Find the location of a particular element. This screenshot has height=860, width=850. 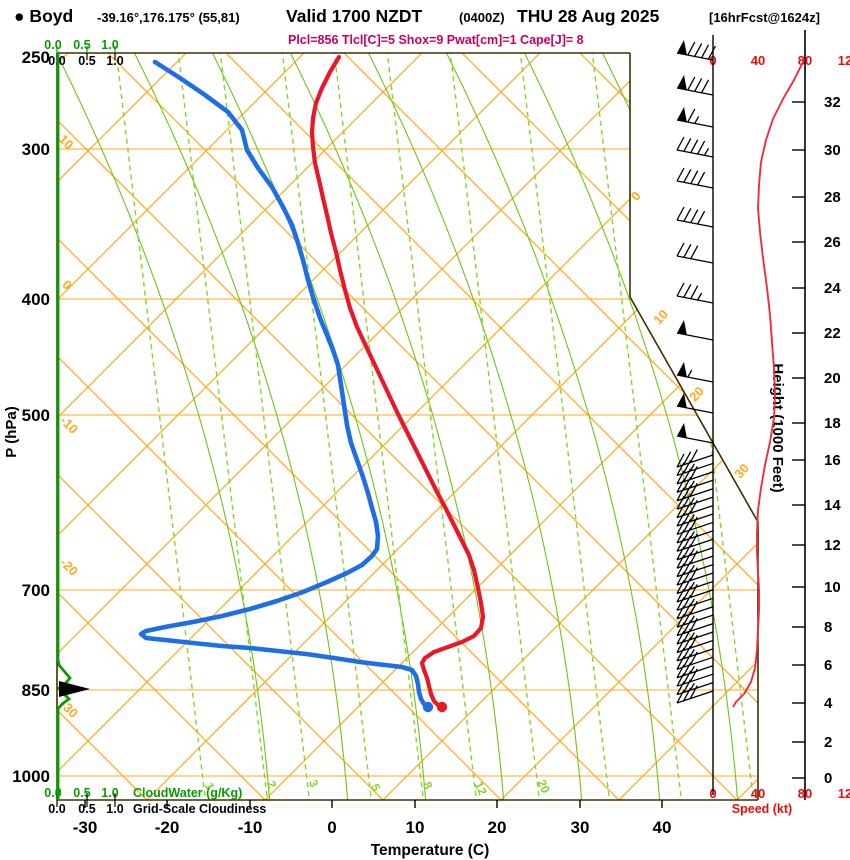

cloudiness-axis-label: Grid-Scale Cloudiness is located at coordinates (199, 809).